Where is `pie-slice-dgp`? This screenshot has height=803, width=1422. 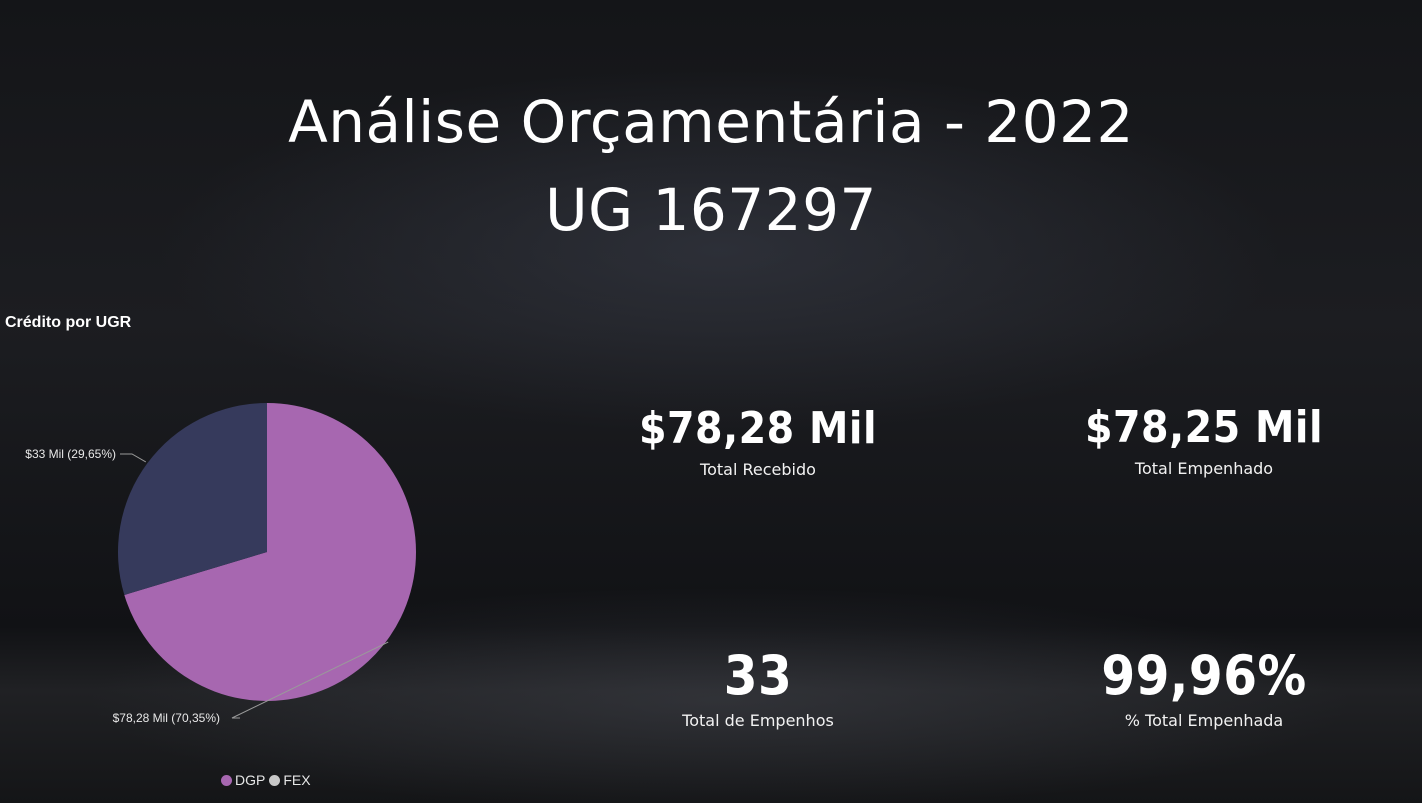
pie-slice-dgp is located at coordinates (270, 552).